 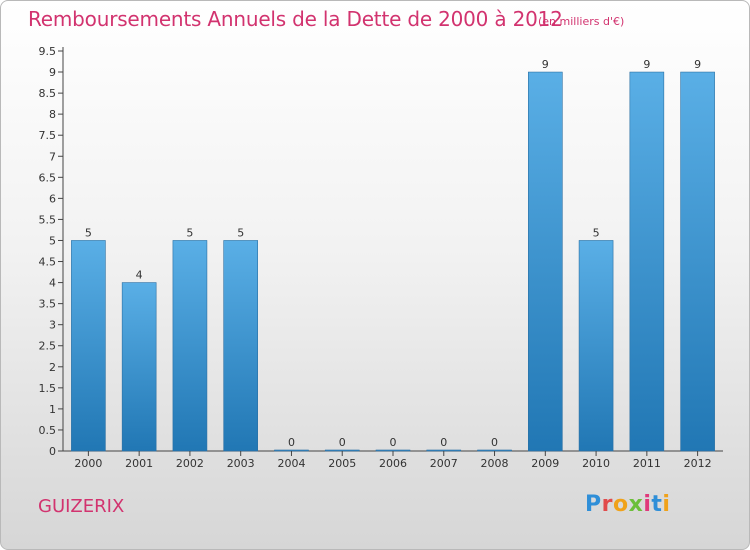 I want to click on x-tick-label-2001: 2001, so click(x=139, y=463).